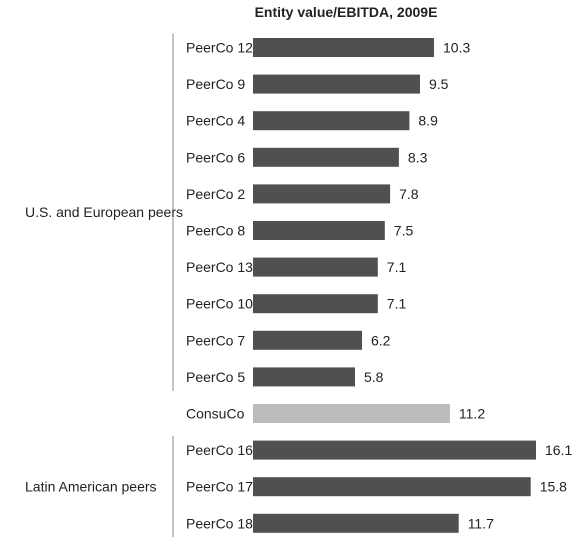 The width and height of the screenshot is (588, 551). I want to click on chart-title: Entity value/EBITDA, 2009E, so click(346, 12).